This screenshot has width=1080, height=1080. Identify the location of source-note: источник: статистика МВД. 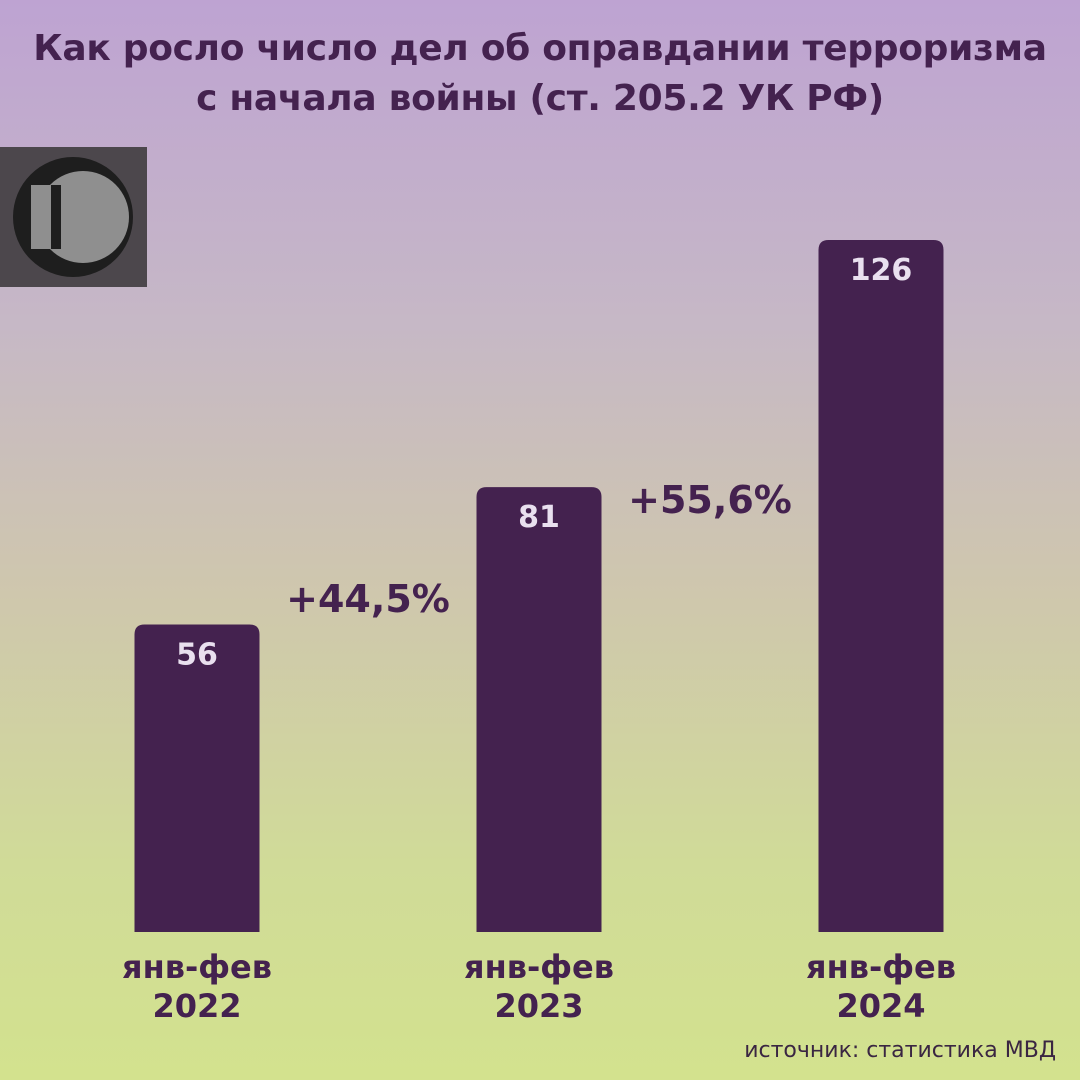
(900, 1050).